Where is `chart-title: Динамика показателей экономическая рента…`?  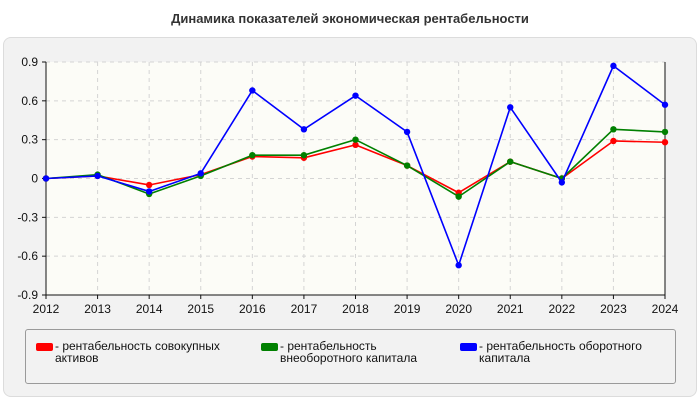 chart-title: Динамика показателей экономическая рента… is located at coordinates (350, 18).